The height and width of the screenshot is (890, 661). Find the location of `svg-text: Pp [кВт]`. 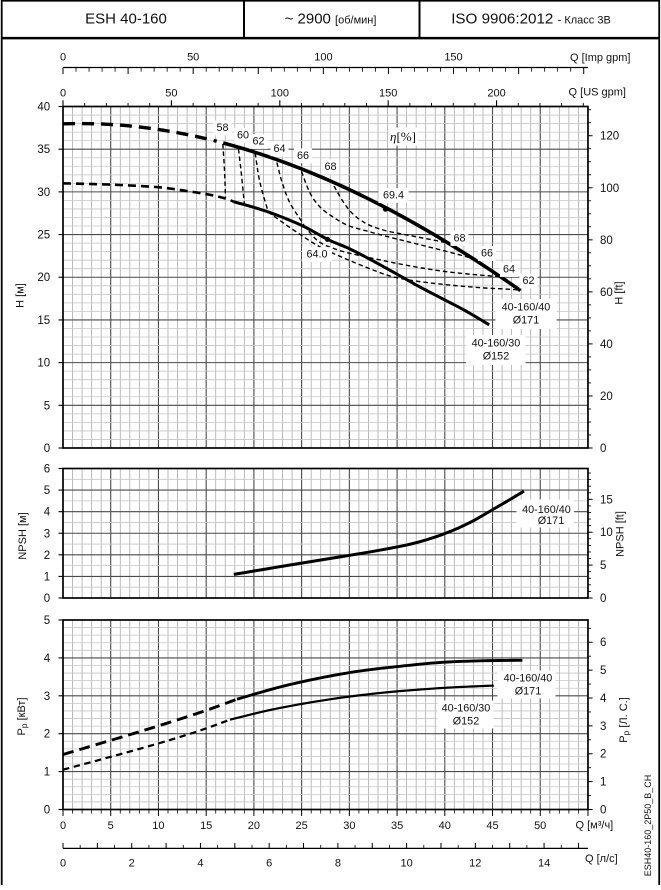

svg-text: Pp [кВт] is located at coordinates (22, 716).